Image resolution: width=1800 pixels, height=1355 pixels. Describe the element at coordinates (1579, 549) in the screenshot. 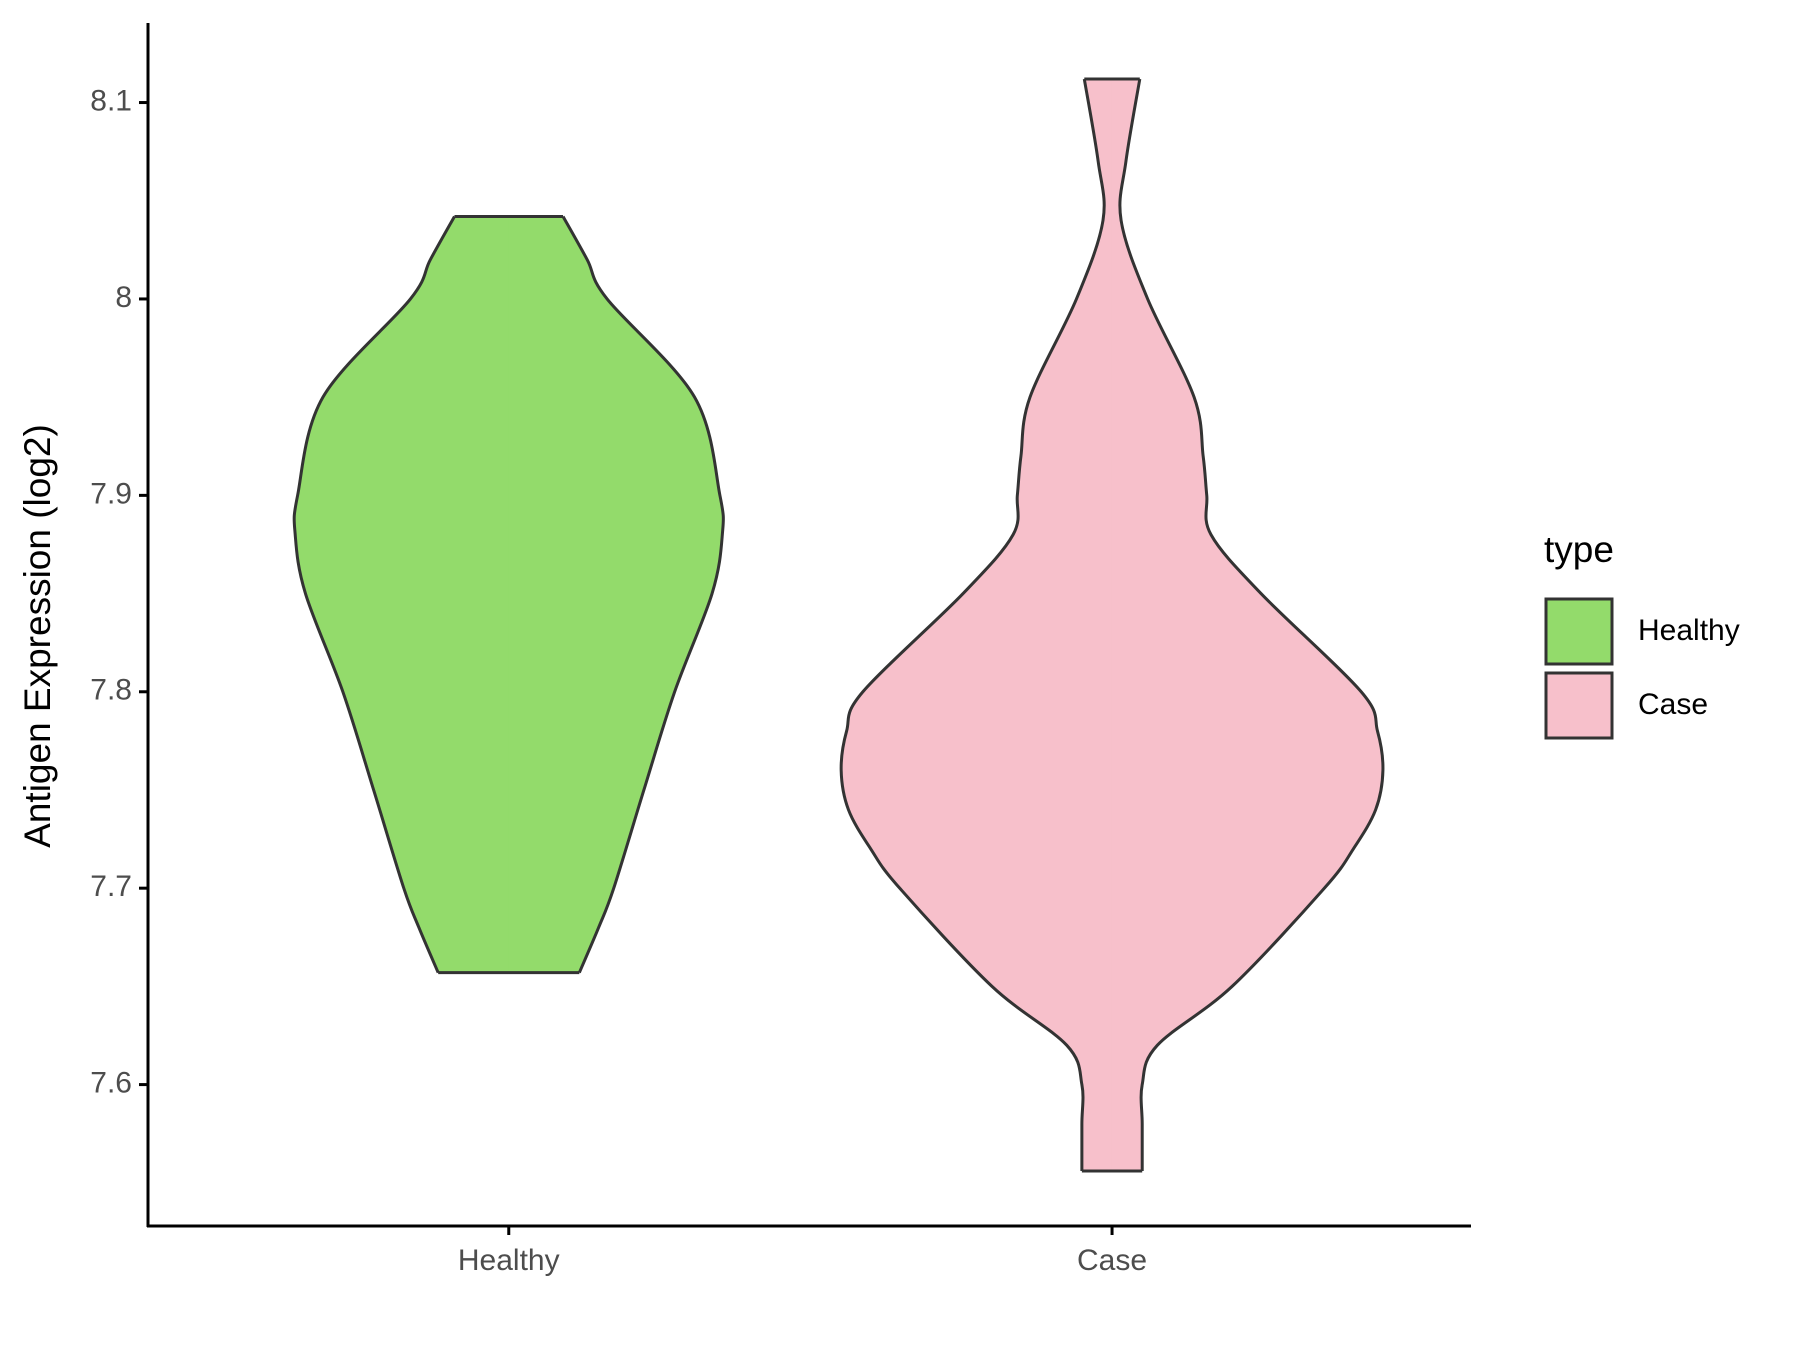

I see `legend-title: type` at that location.